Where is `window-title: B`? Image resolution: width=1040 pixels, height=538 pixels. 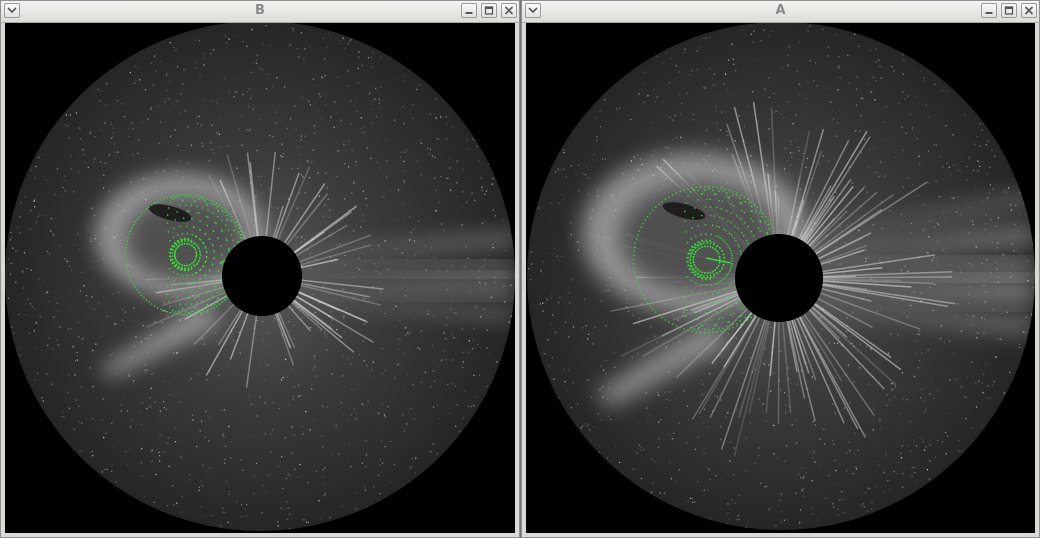
window-title: B is located at coordinates (260, 10).